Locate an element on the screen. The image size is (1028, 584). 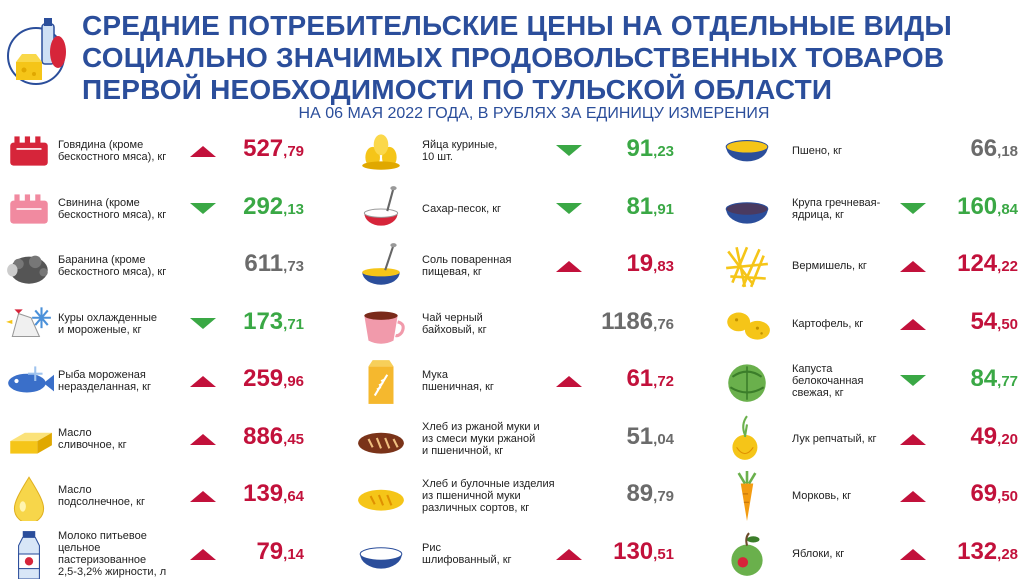
potato-icon is located at coordinates (747, 324).